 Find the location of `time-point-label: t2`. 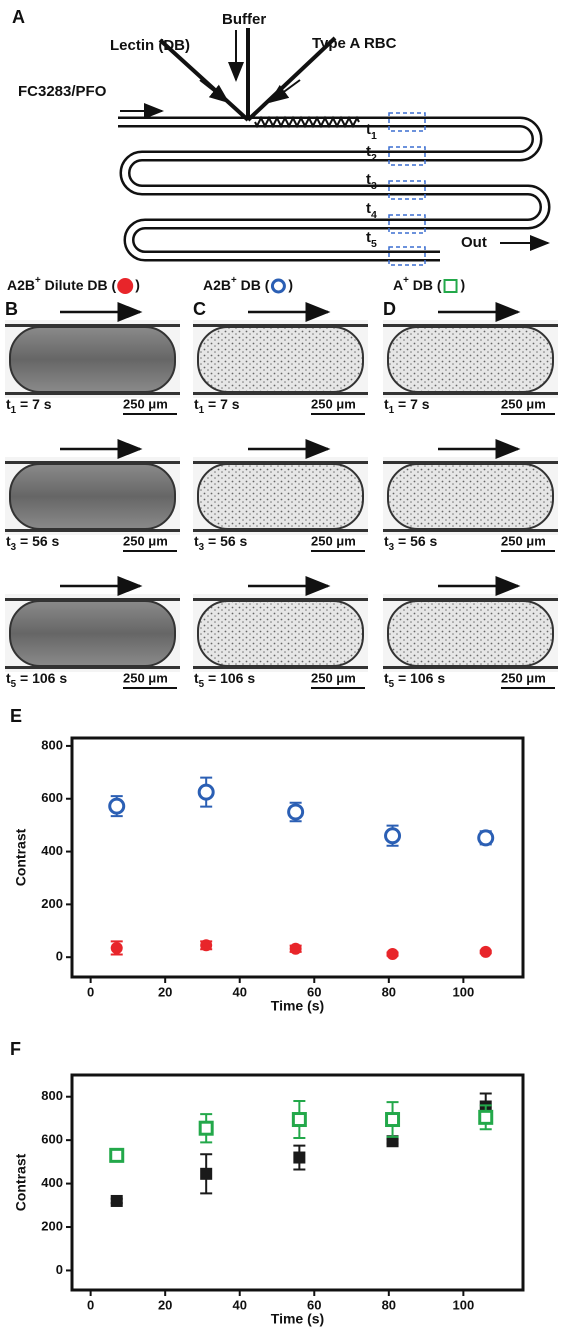

time-point-label: t2 is located at coordinates (371, 153).